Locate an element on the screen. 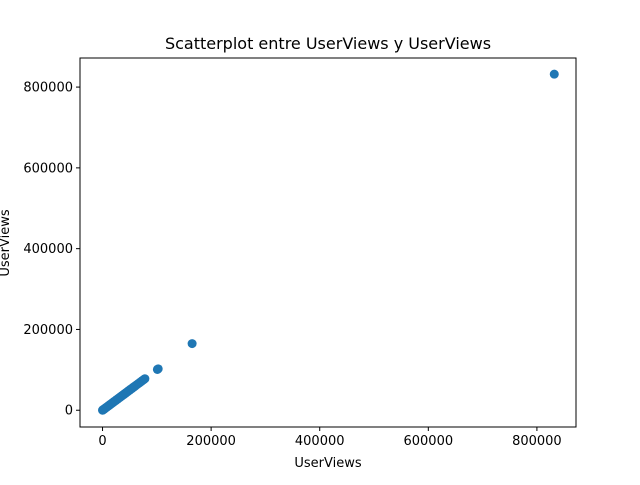 This screenshot has height=485, width=640. x-tick-label-4: 800000 is located at coordinates (537, 441).